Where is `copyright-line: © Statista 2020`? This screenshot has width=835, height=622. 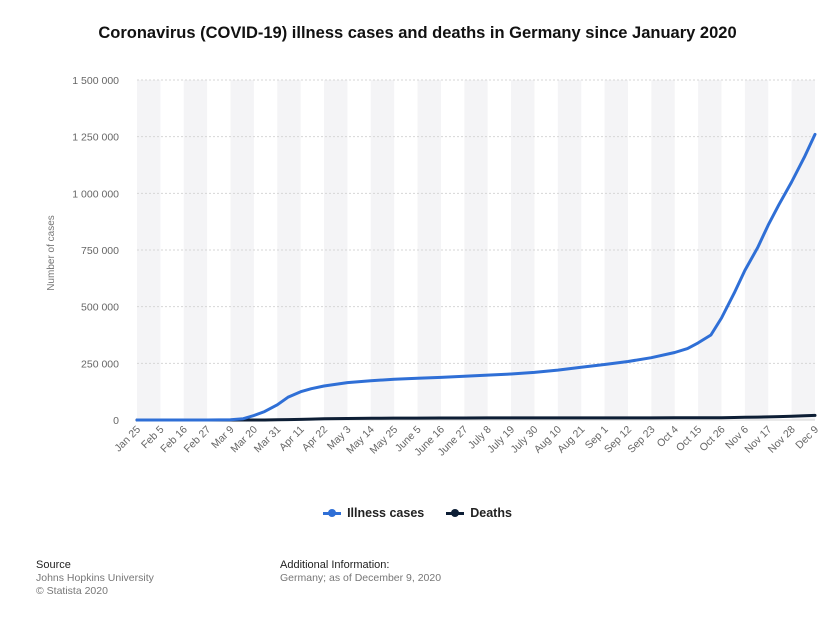 copyright-line: © Statista 2020 is located at coordinates (72, 591).